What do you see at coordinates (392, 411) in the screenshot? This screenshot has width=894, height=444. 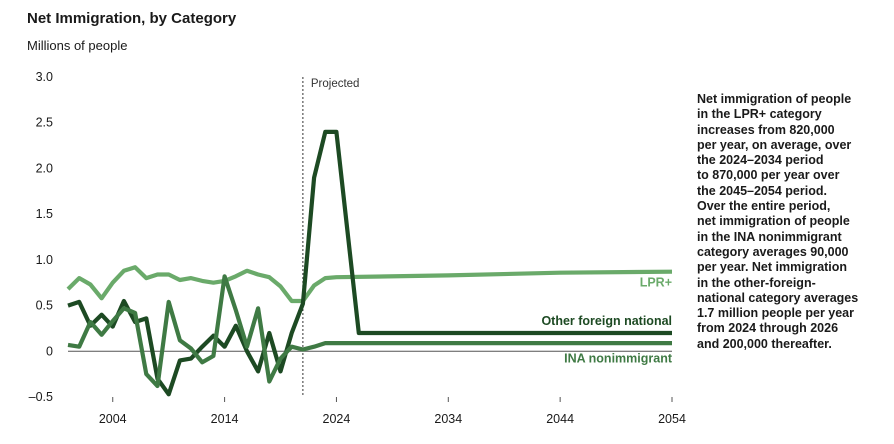 I see `x-axis: 2004 2014 2024 2034 2044 2054` at bounding box center [392, 411].